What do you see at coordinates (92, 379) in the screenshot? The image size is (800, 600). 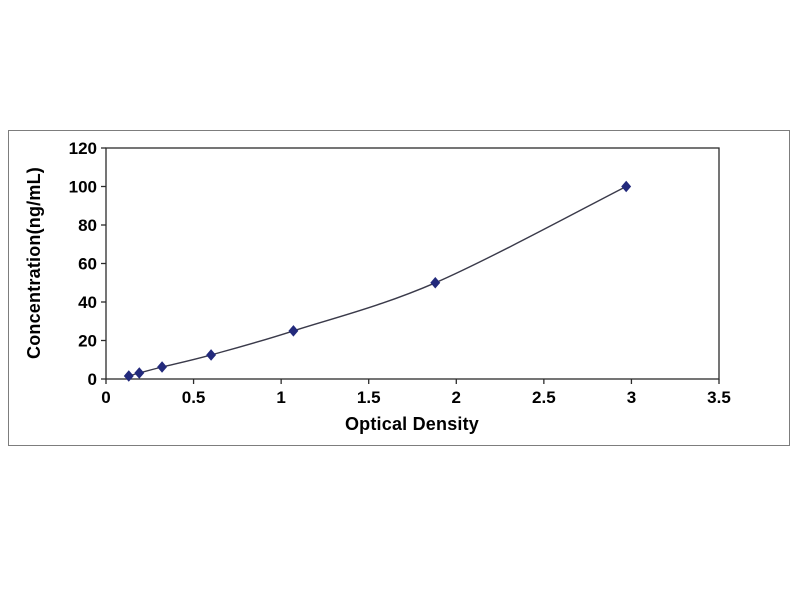 I see `y-axis-tick-label: 0` at bounding box center [92, 379].